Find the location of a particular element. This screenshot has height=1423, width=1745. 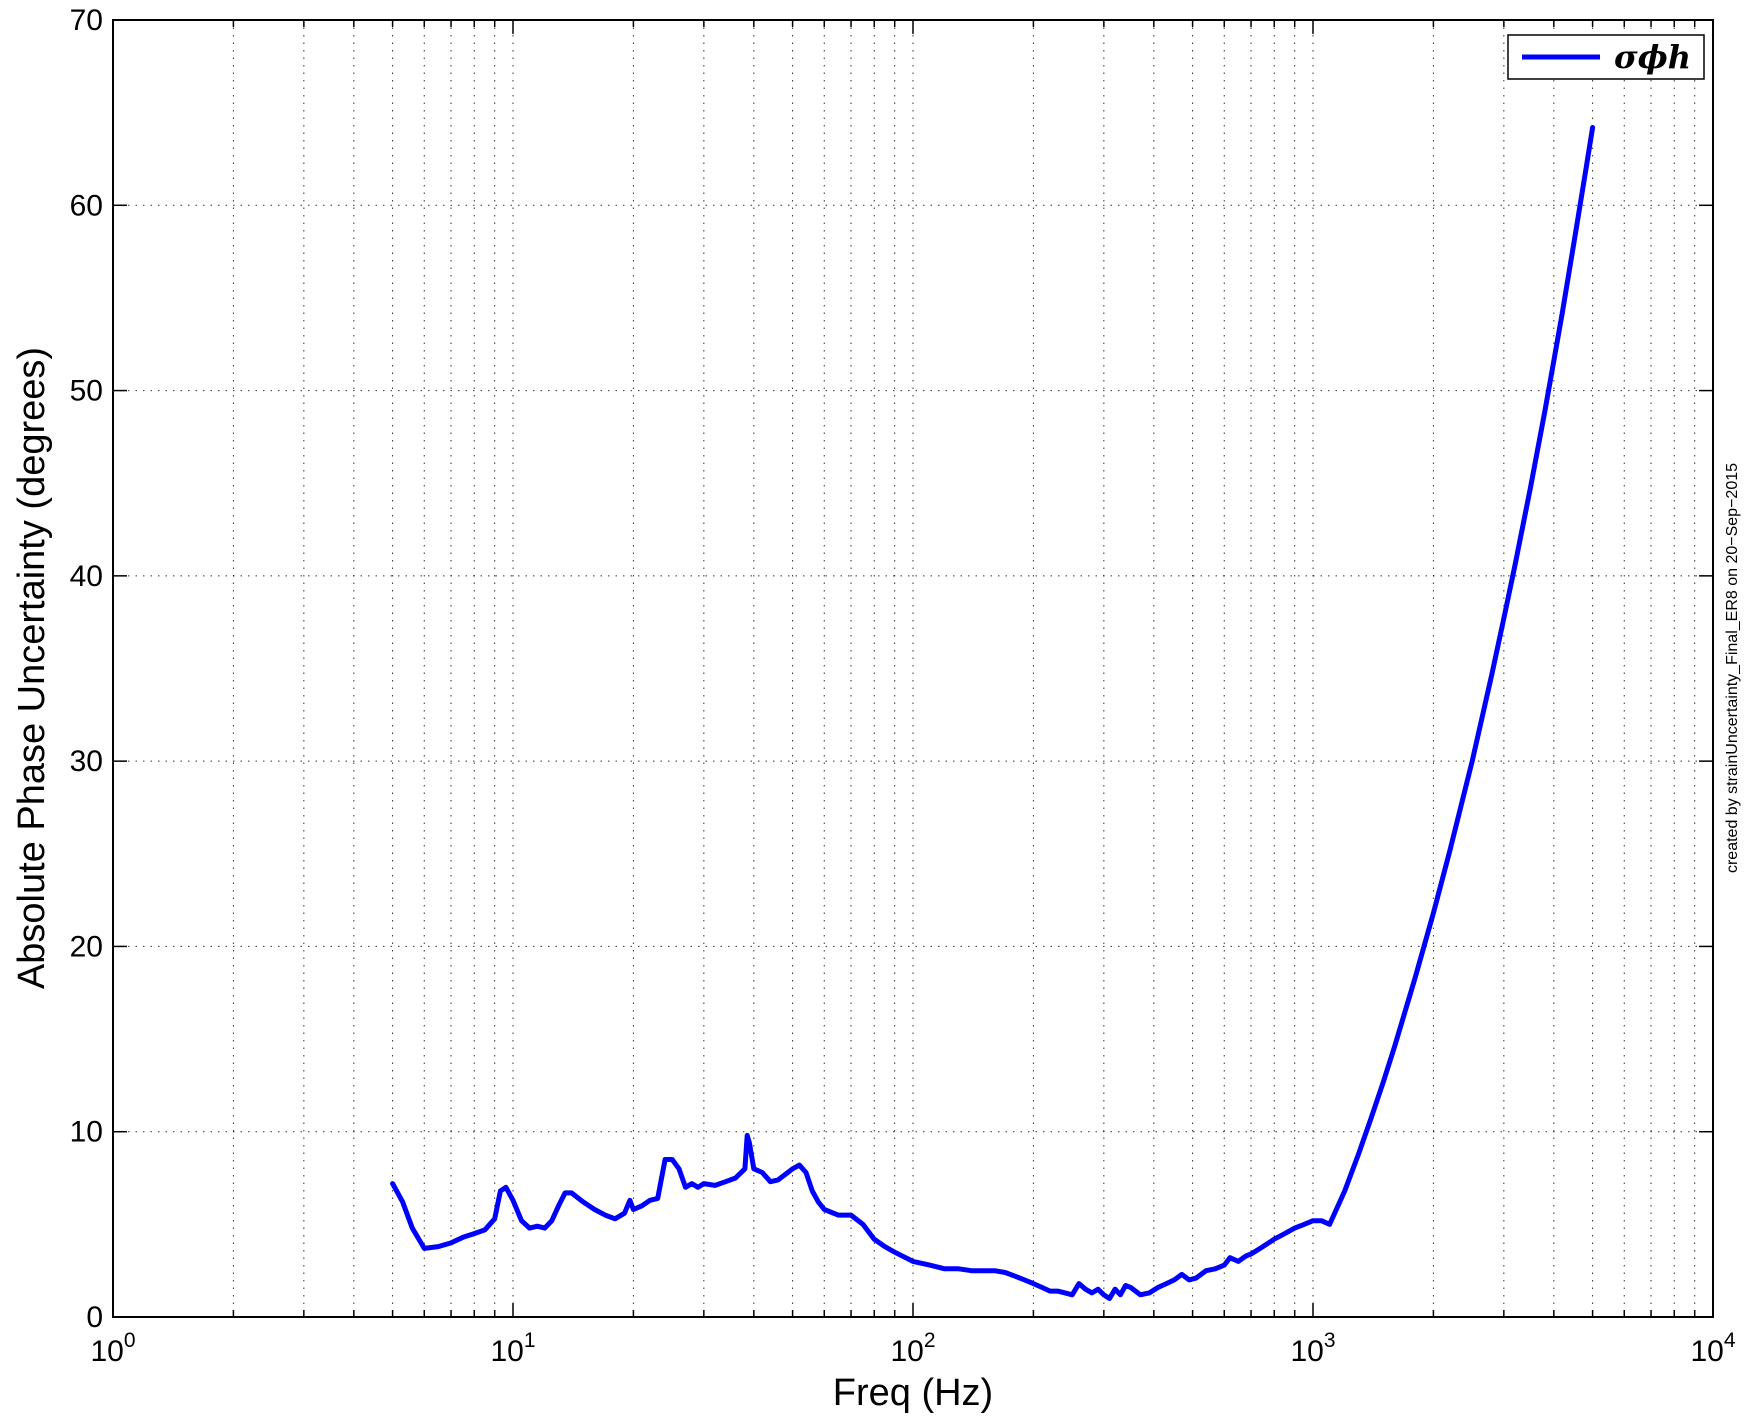

y-tick-label: 50 is located at coordinates (86, 391).